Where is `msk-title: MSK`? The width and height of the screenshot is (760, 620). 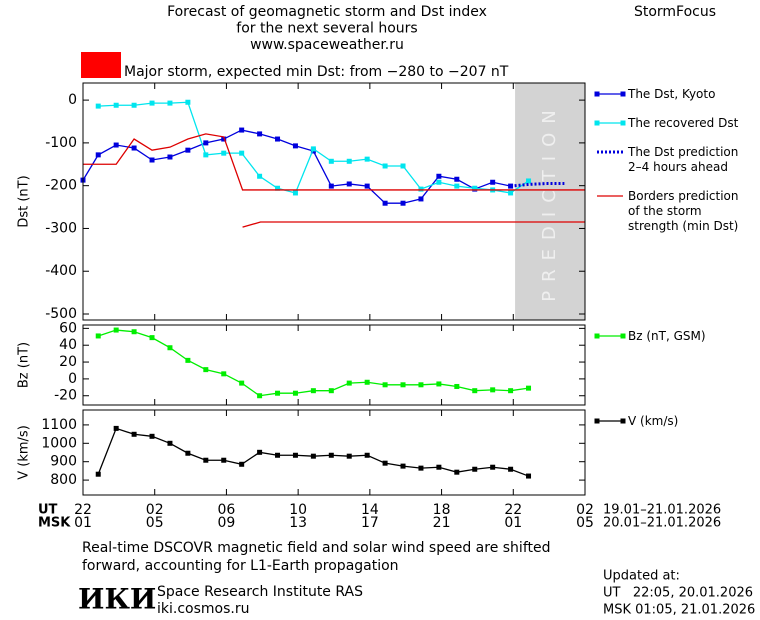
msk-title: MSK is located at coordinates (54, 523).